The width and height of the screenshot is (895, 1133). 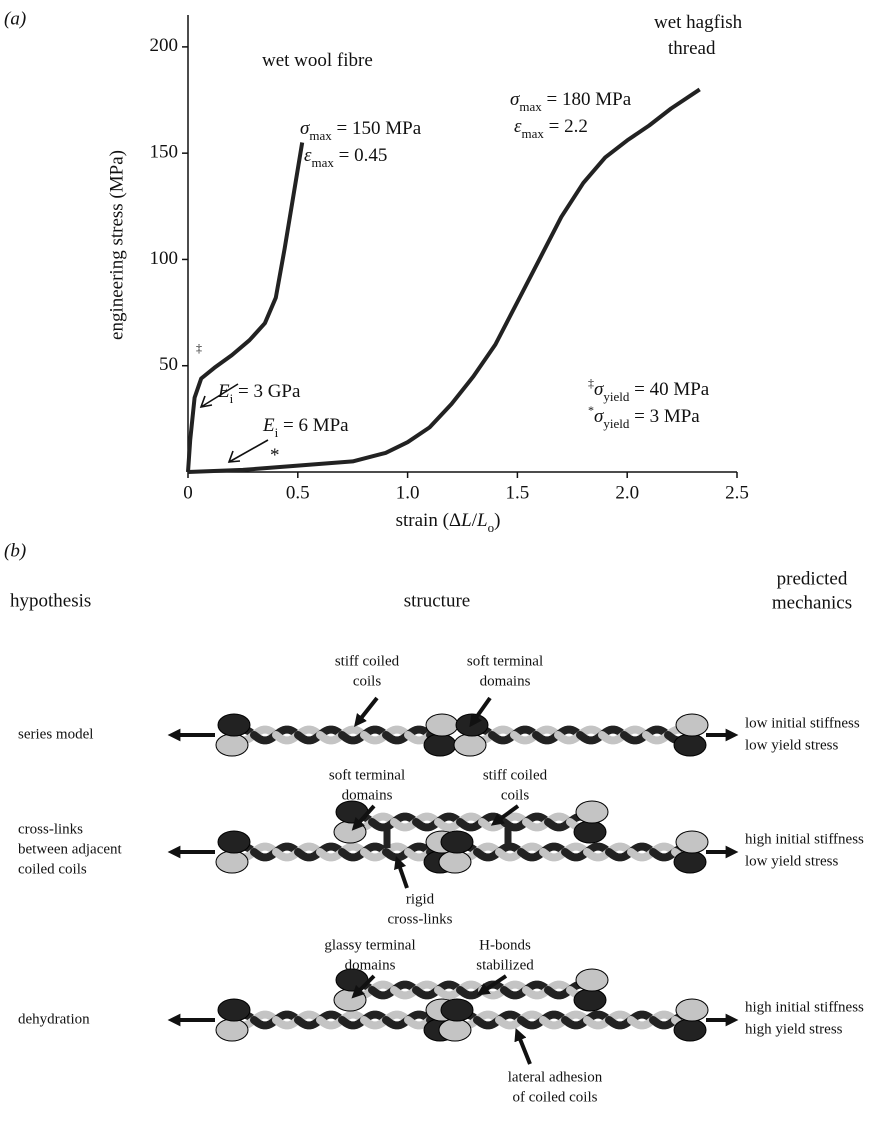 I want to click on annotation: wet hagfish, so click(x=698, y=22).